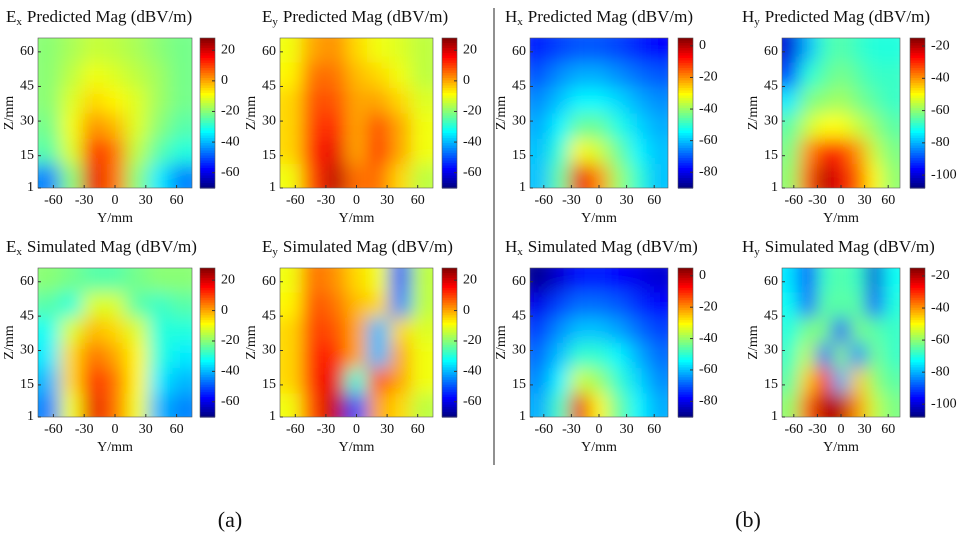 The width and height of the screenshot is (974, 542). I want to click on colorbar-tick-label: 0, so click(702, 275).